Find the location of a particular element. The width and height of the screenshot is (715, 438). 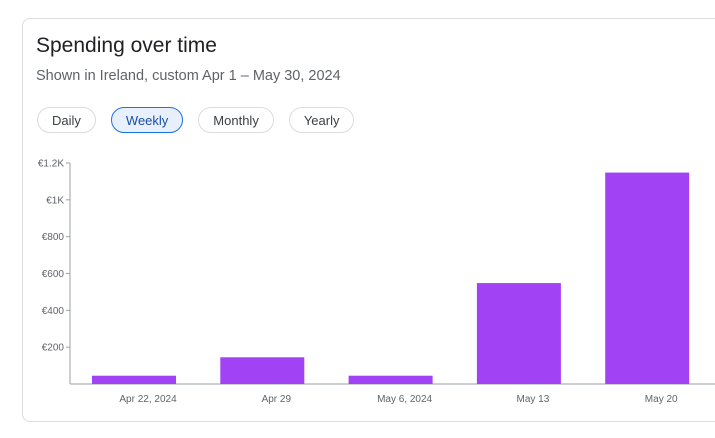

period-filter-group: Daily Weekly Monthly Yearly is located at coordinates (203, 120).